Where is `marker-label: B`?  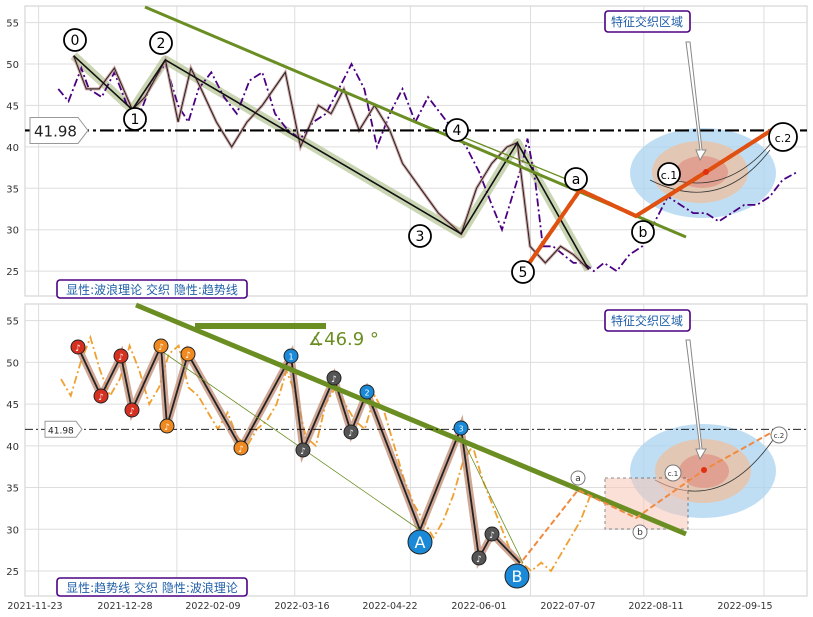 marker-label: B is located at coordinates (517, 576).